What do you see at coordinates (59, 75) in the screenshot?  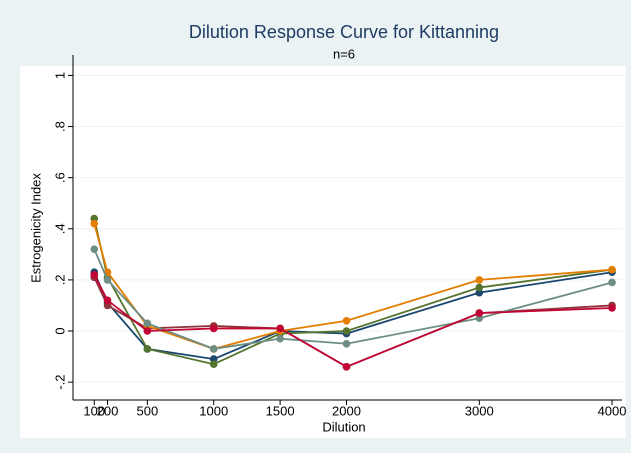 I see `y-tick-label: 1` at bounding box center [59, 75].